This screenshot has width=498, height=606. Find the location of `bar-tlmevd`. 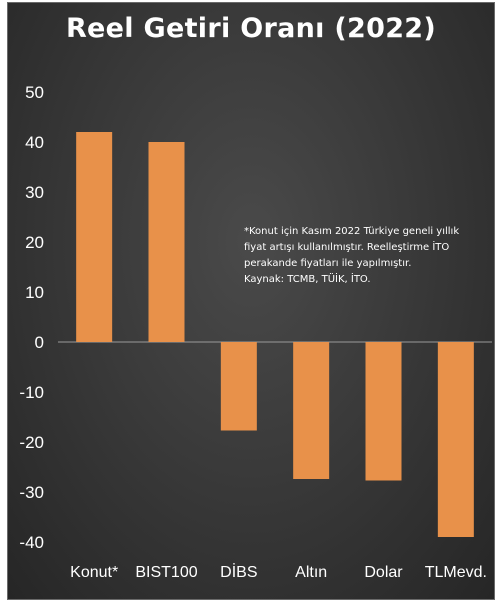

bar-tlmevd is located at coordinates (455, 439).